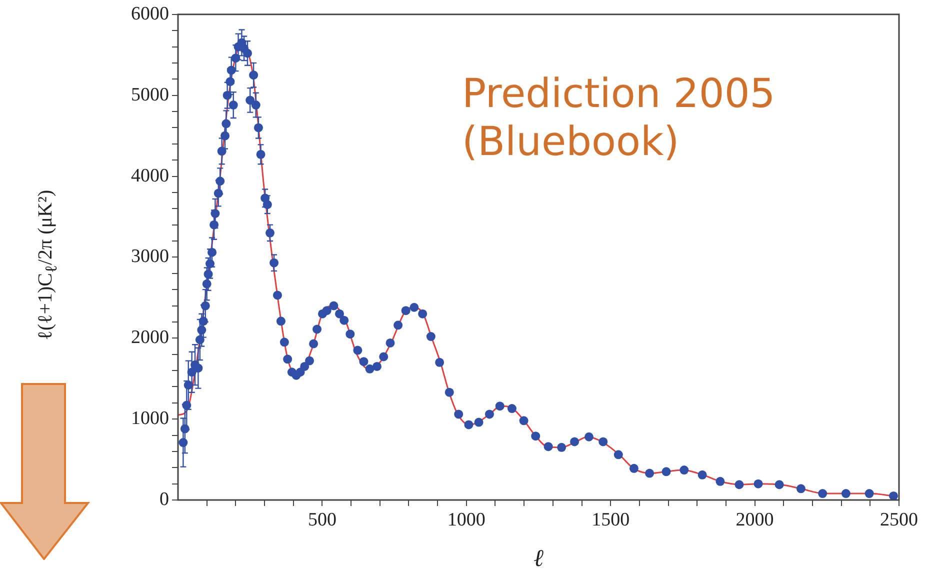 The image size is (939, 578). What do you see at coordinates (150, 337) in the screenshot?
I see `y-tick-label: 2000` at bounding box center [150, 337].